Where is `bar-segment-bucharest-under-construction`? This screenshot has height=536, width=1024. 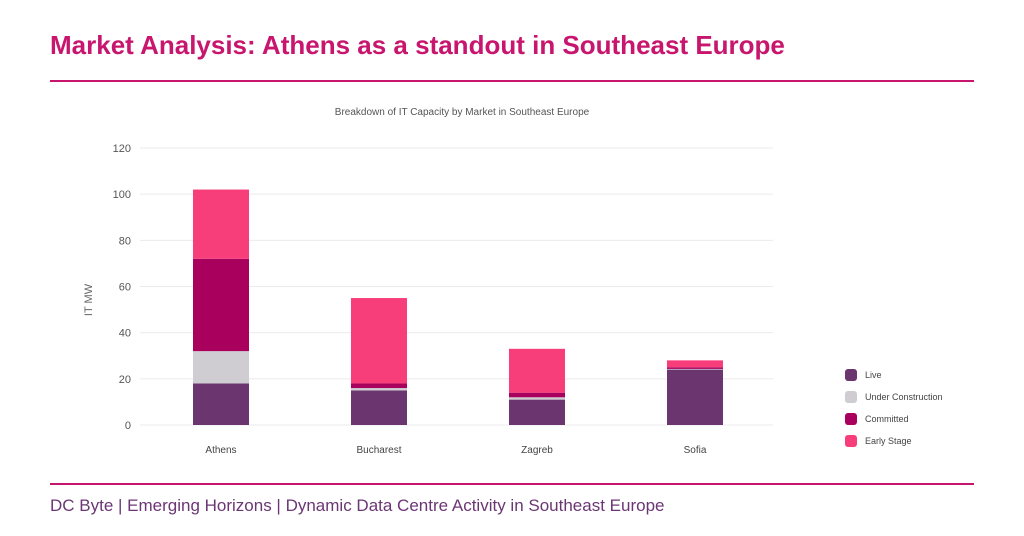
bar-segment-bucharest-under-construction is located at coordinates (379, 389).